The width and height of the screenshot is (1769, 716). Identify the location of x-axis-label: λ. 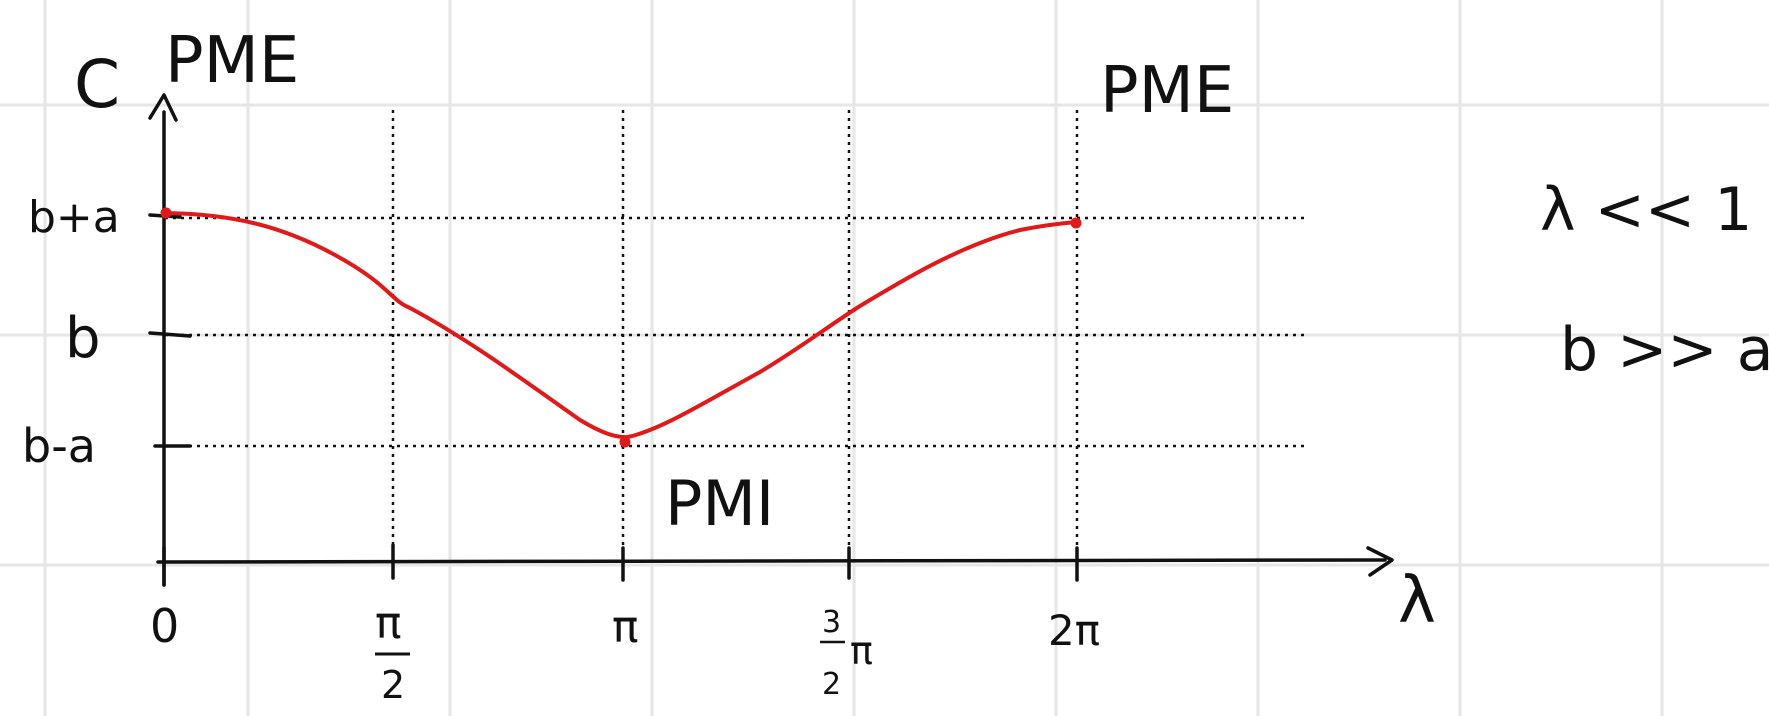
(1417, 601).